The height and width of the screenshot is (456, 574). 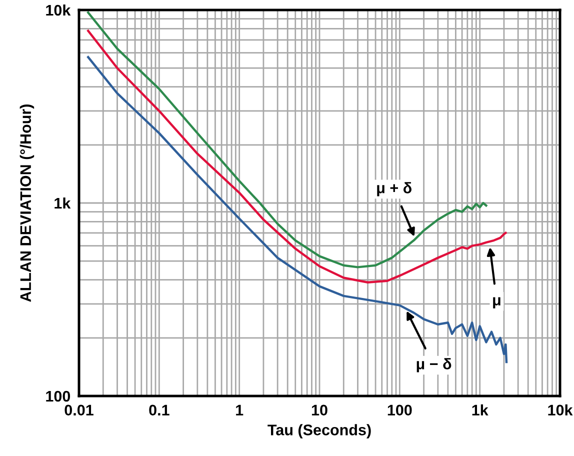 What do you see at coordinates (394, 189) in the screenshot?
I see `annotation: μ + δ` at bounding box center [394, 189].